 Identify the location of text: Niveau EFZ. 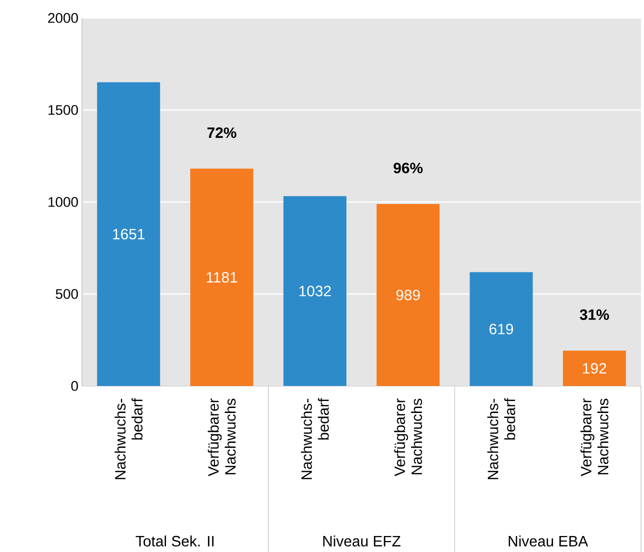
(361, 541).